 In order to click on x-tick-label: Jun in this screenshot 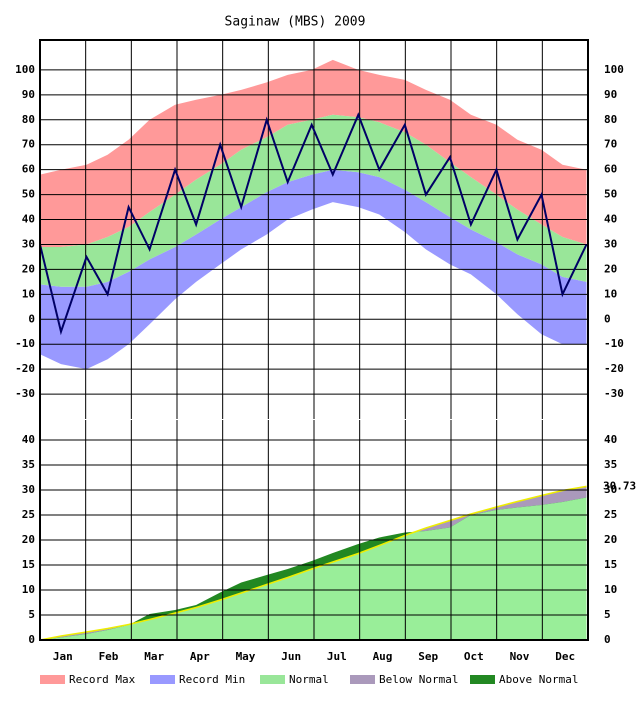, I will do `click(291, 656)`.